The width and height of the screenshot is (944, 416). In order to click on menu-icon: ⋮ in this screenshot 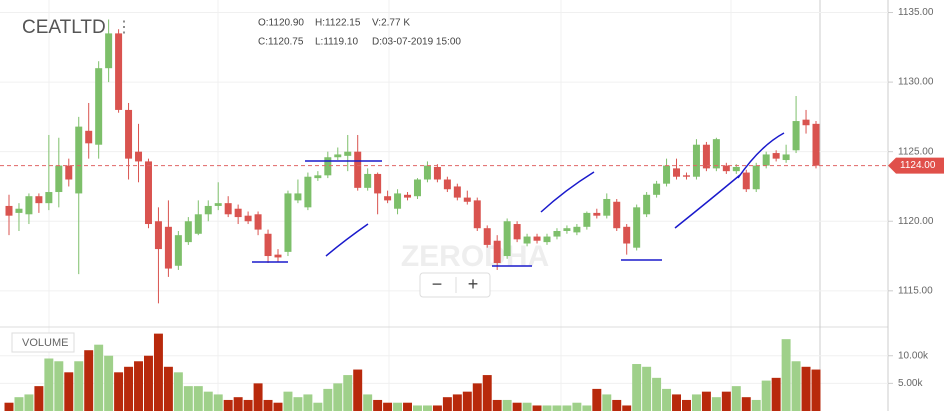, I will do `click(124, 27)`.